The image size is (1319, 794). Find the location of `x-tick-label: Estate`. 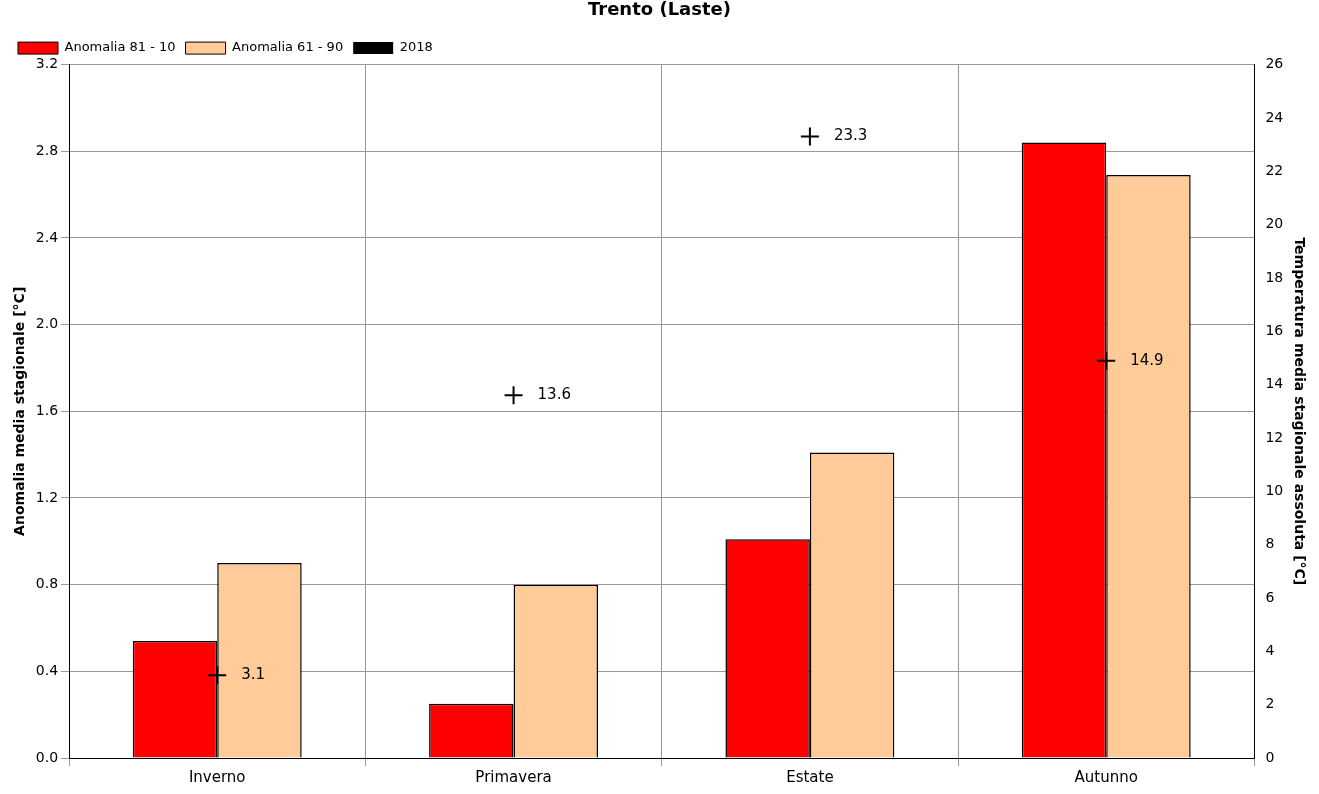

x-tick-label: Estate is located at coordinates (810, 776).